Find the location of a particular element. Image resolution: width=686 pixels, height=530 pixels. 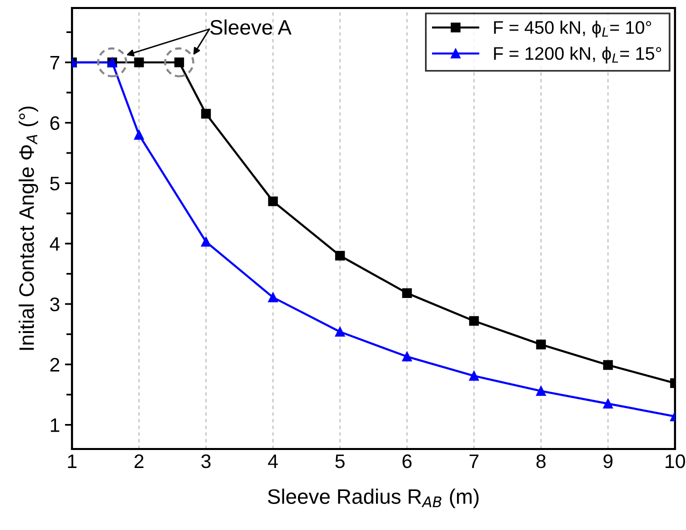

x-tick-label: 1 is located at coordinates (72, 461).